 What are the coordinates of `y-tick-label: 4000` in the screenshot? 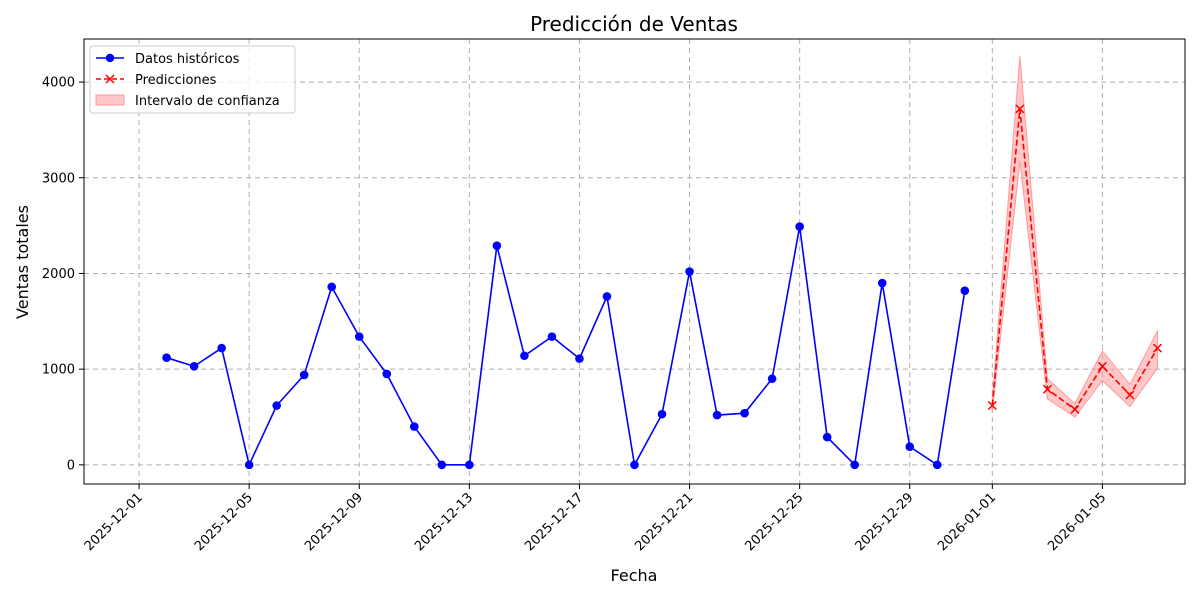 It's located at (58, 83).